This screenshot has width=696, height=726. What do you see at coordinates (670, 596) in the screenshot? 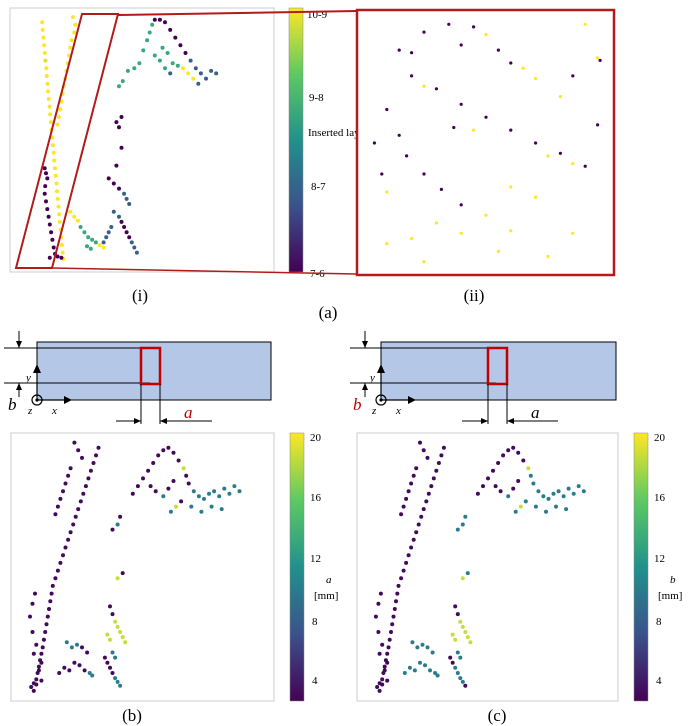
I see `colorbar-c-unit: [mm]` at bounding box center [670, 596].